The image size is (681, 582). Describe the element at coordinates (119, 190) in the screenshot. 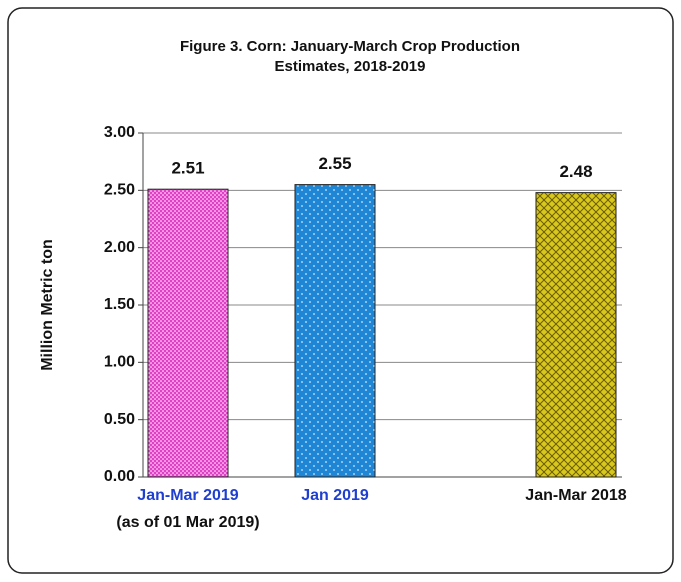

I see `y-tick-label: 2.50` at that location.